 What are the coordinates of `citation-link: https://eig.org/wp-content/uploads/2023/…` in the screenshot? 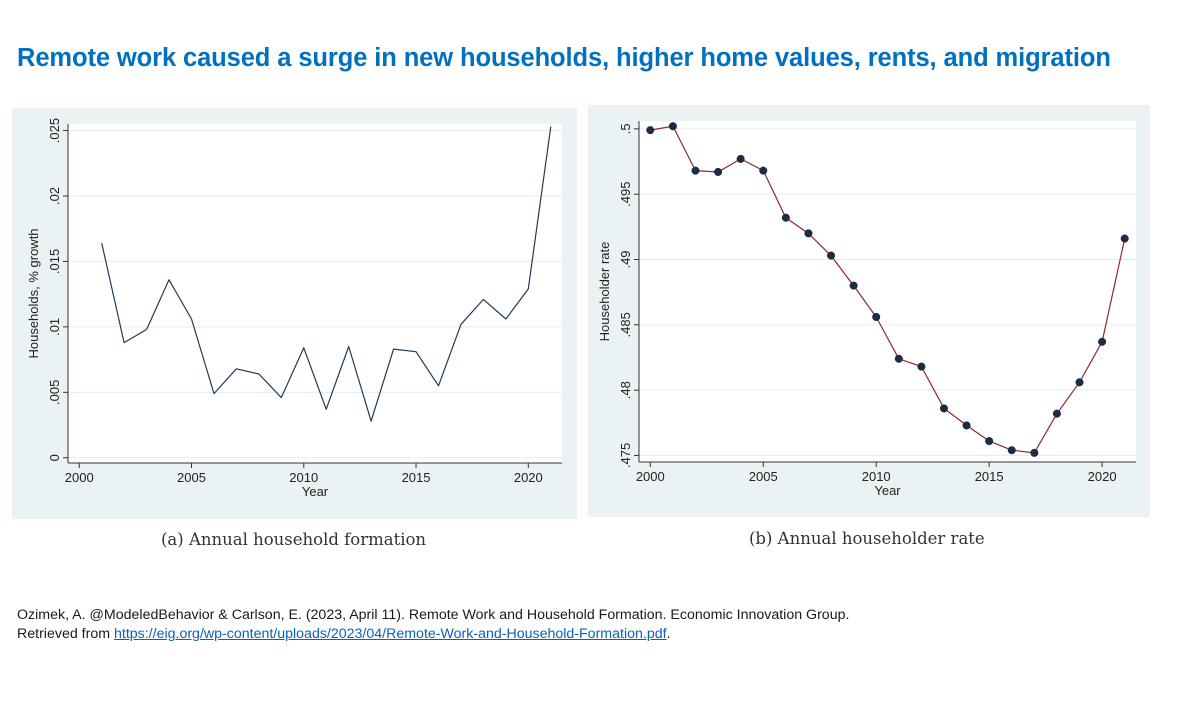 It's located at (390, 634).